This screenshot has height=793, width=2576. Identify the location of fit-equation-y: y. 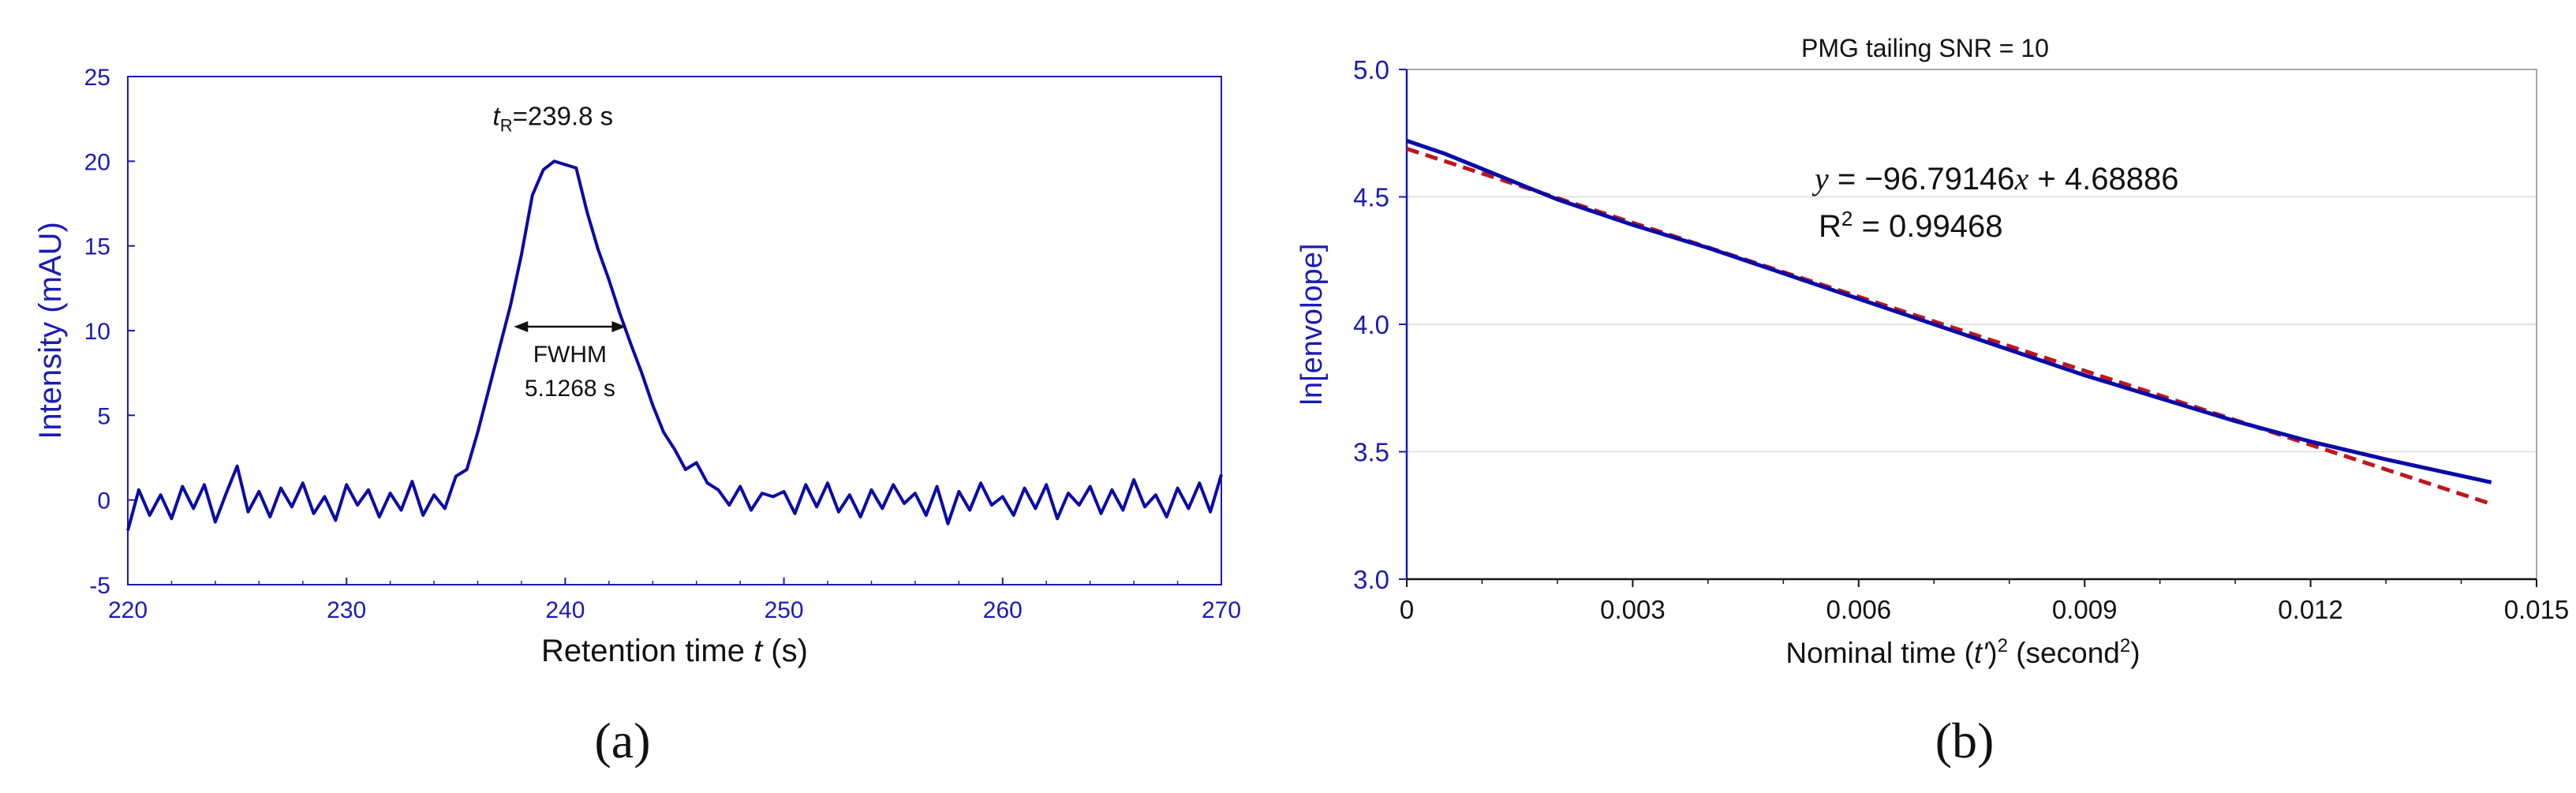
(1820, 178).